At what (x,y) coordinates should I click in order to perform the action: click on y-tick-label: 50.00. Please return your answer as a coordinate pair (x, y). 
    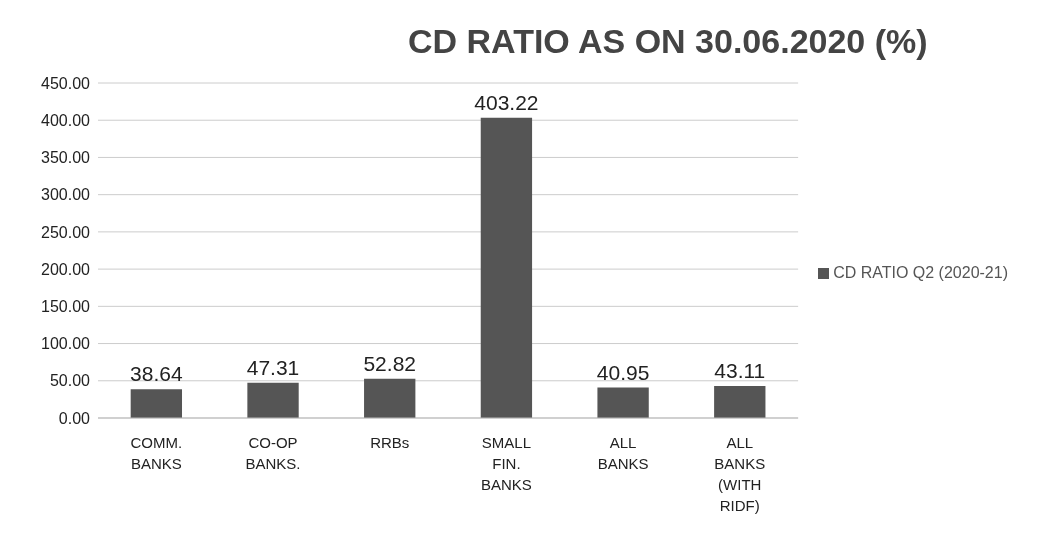
    Looking at the image, I should click on (70, 381).